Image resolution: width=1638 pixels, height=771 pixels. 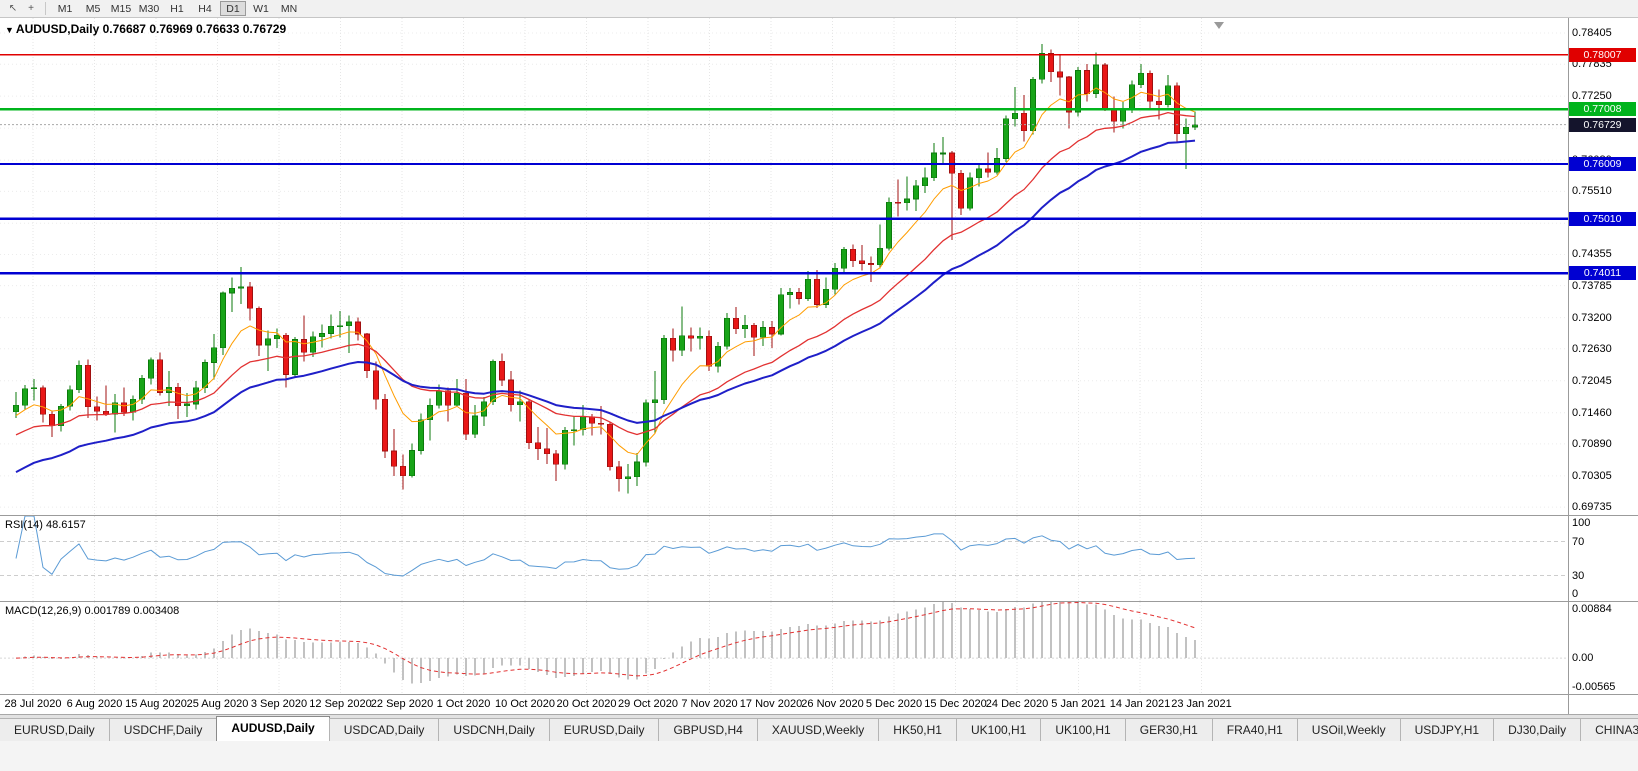 What do you see at coordinates (819, 756) in the screenshot?
I see `status-strip` at bounding box center [819, 756].